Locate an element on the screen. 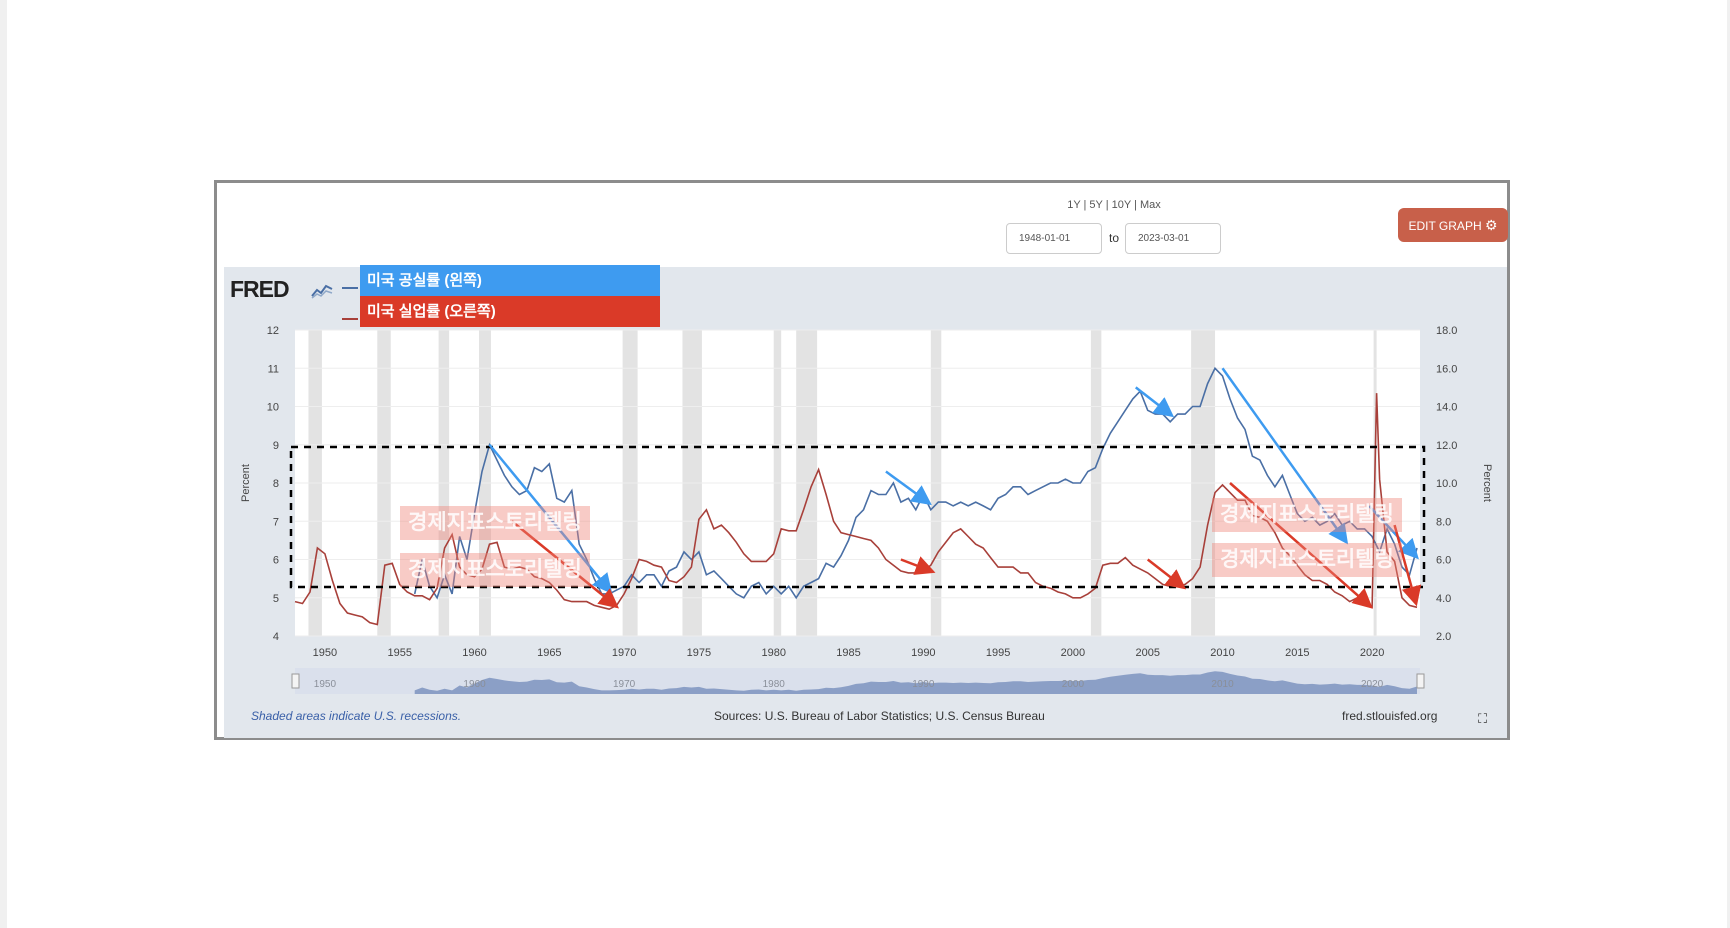  gear-icon: ⚙ is located at coordinates (1491, 225).